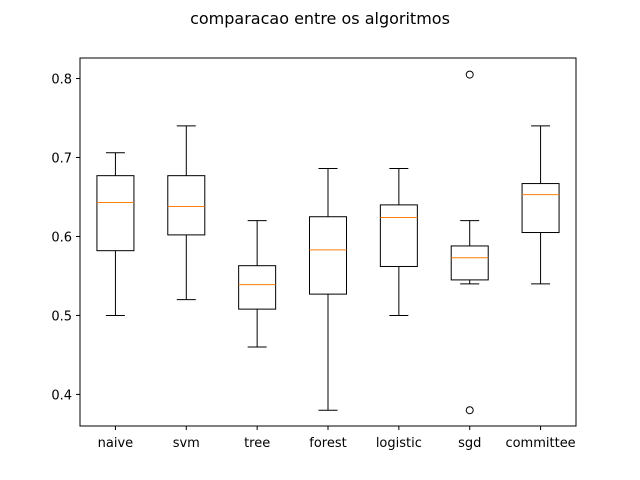  What do you see at coordinates (327, 443) in the screenshot?
I see `x-tick-label: forest` at bounding box center [327, 443].